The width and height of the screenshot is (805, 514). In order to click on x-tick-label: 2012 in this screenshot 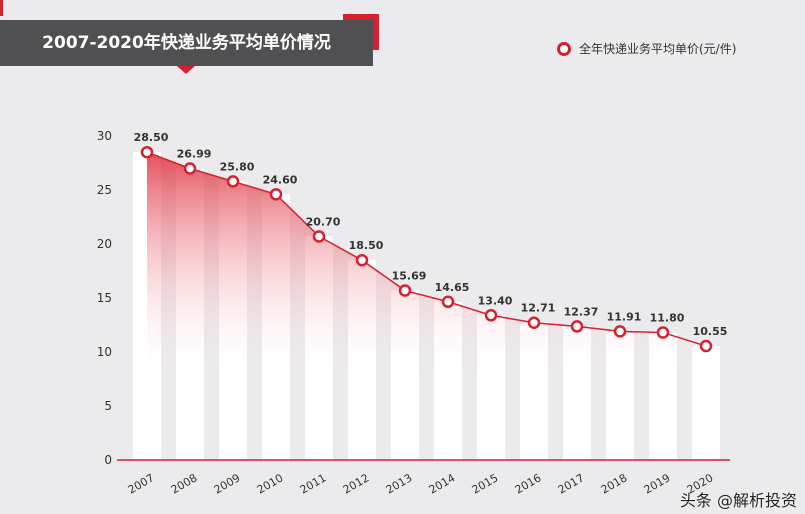, I will do `click(356, 483)`.